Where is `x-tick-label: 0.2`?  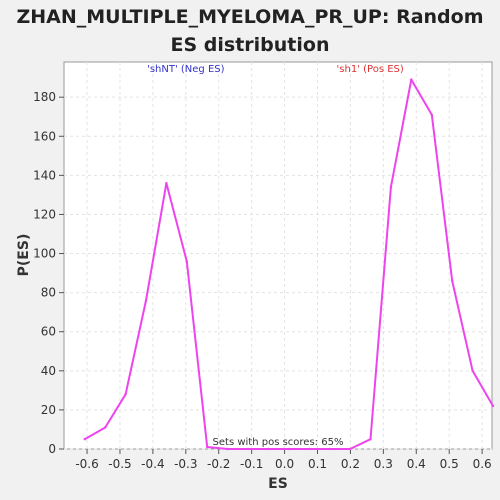
x-tick-label: 0.2 is located at coordinates (350, 464).